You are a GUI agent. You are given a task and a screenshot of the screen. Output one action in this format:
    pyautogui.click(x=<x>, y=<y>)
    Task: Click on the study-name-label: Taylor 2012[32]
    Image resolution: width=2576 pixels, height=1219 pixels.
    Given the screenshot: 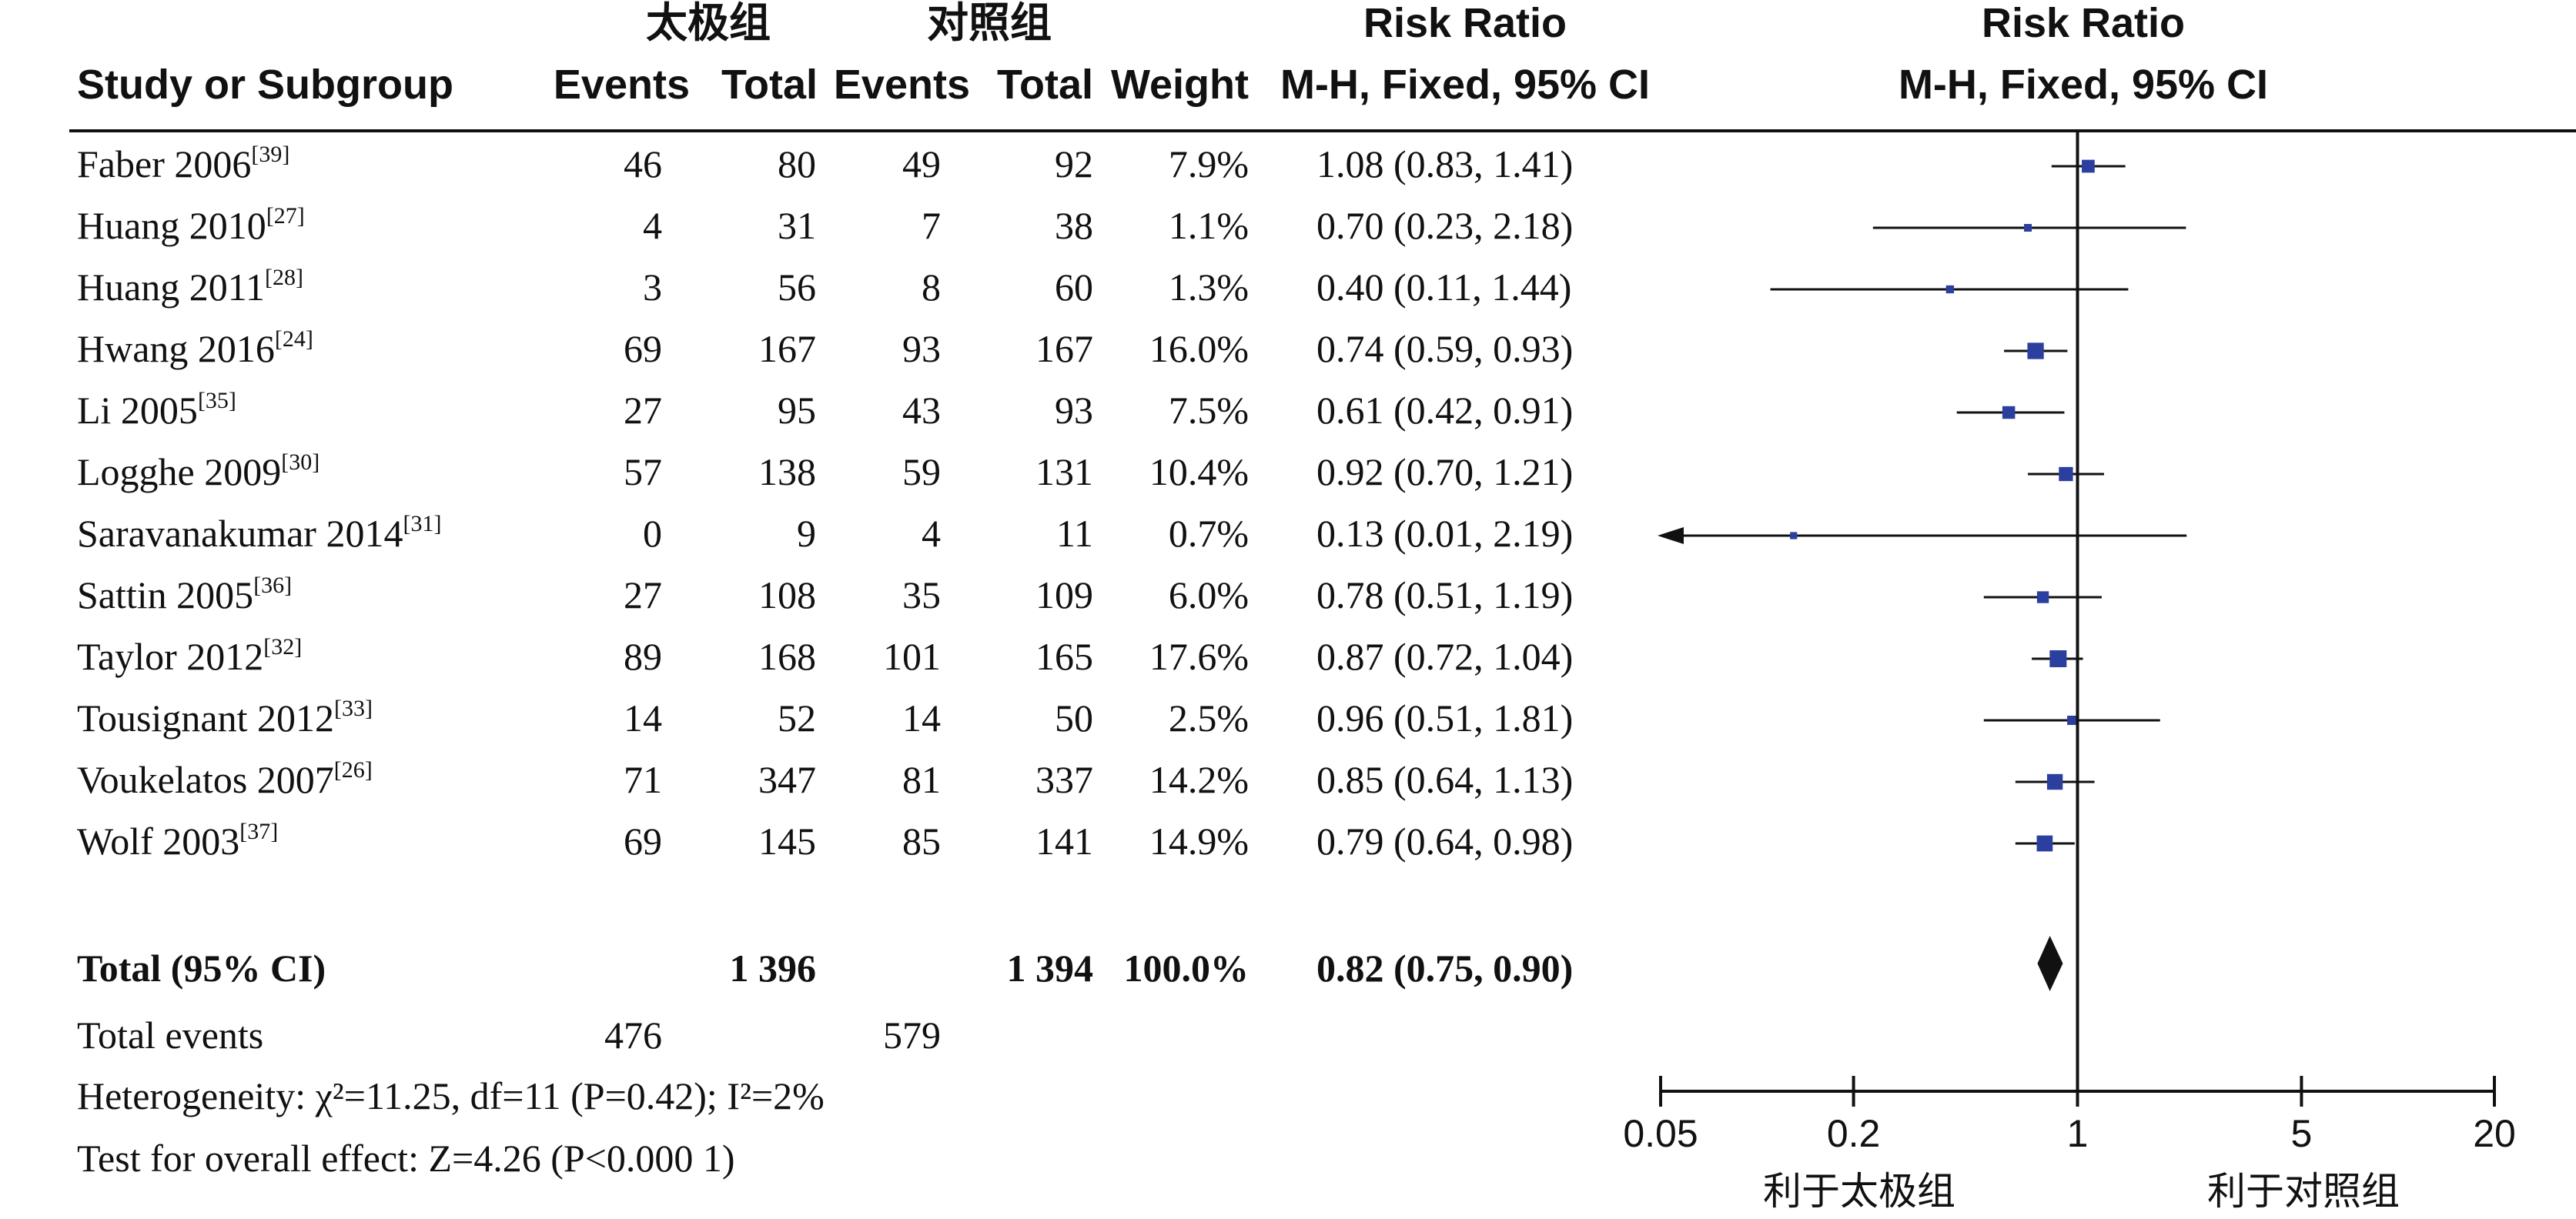 What is the action you would take?
    pyautogui.click(x=190, y=656)
    